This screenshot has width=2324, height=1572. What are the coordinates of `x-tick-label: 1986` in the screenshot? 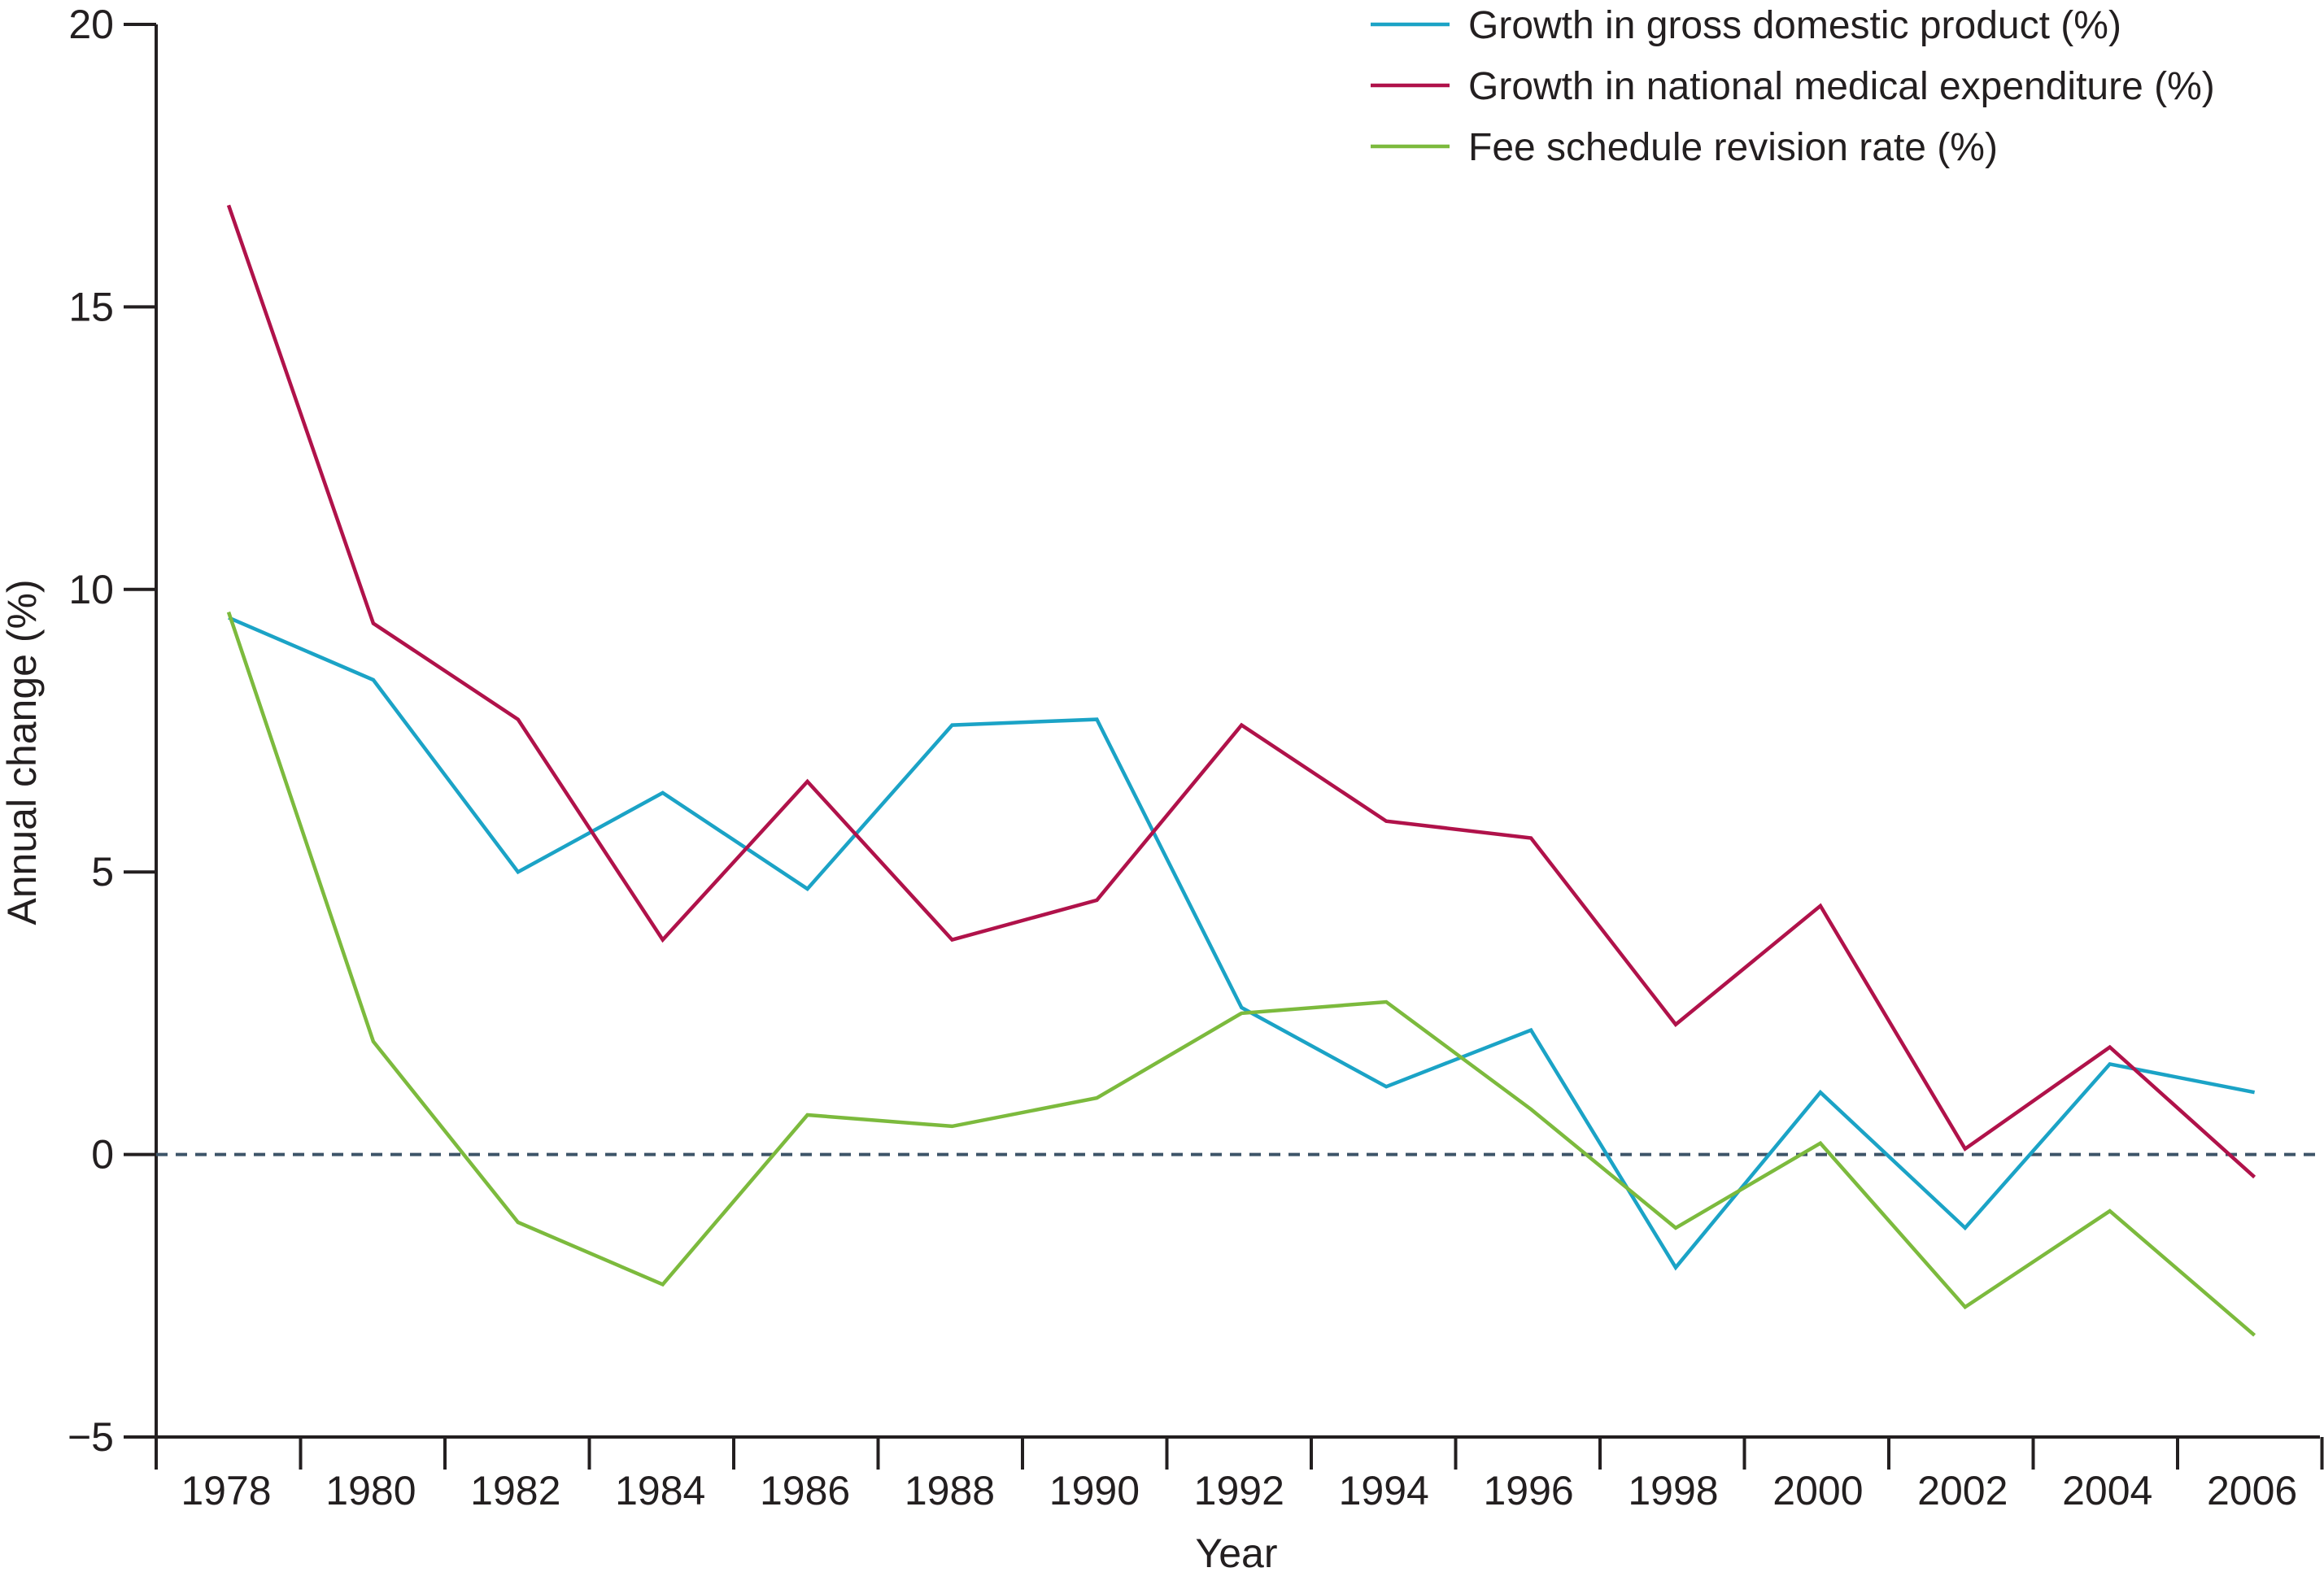 It's located at (805, 1490).